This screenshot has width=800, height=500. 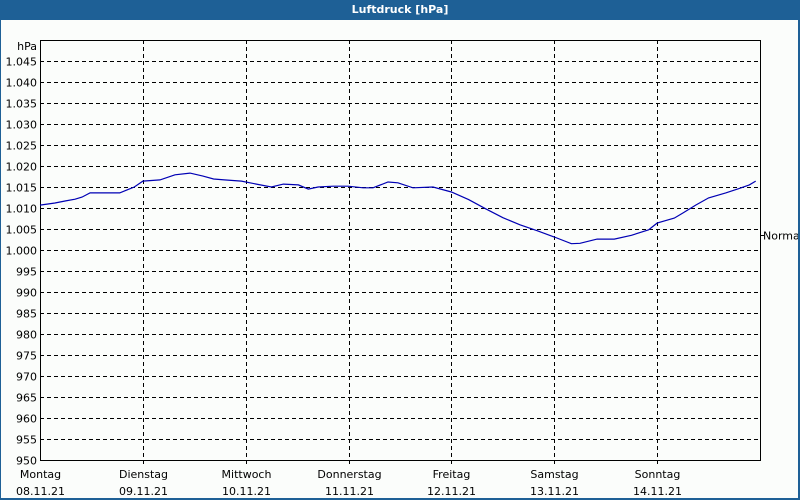 What do you see at coordinates (26, 272) in the screenshot?
I see `y-tick-label: 995` at bounding box center [26, 272].